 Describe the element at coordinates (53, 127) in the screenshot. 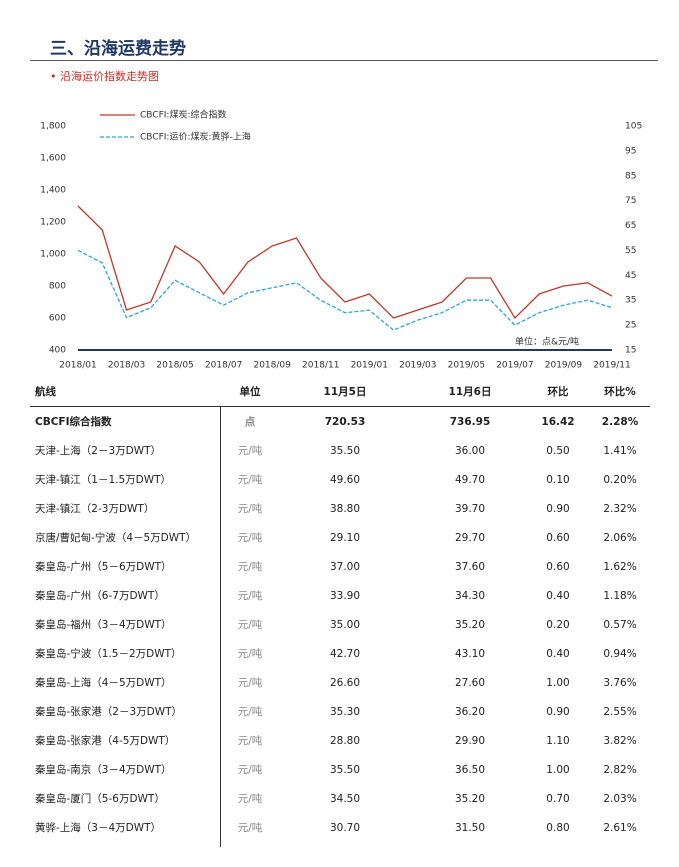

I see `y-tick-label: 1,800` at that location.